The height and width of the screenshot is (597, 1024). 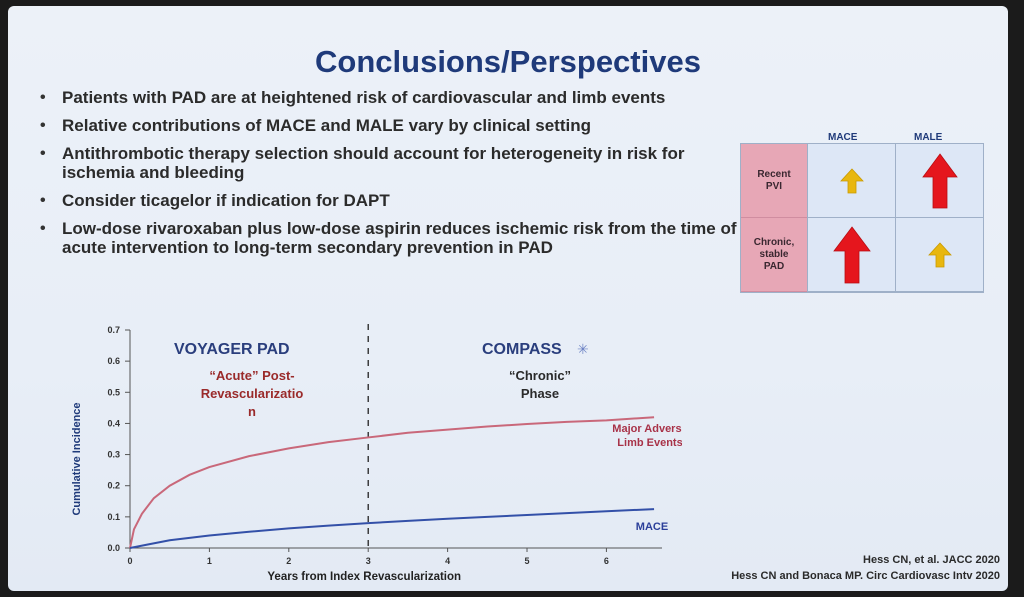 I want to click on row-label-recent-pvi: Recent PVI, so click(x=774, y=181).